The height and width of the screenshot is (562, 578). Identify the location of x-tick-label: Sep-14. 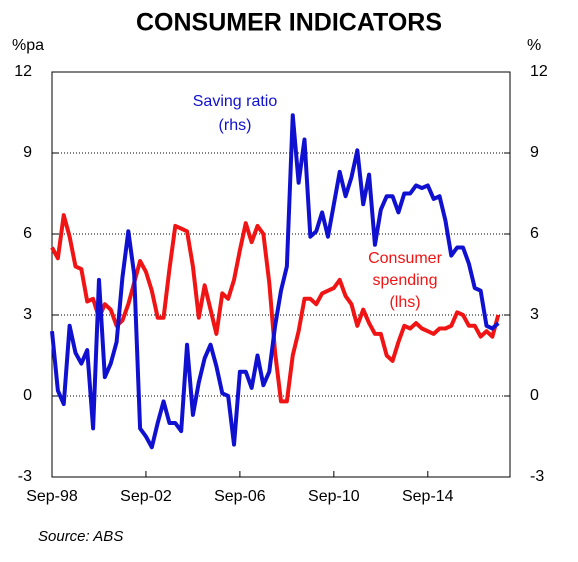
(428, 496).